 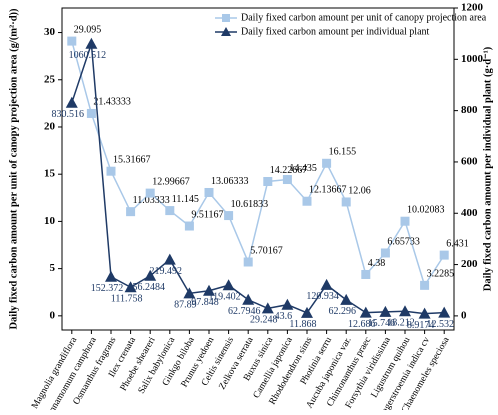 What do you see at coordinates (132, 160) in the screenshot?
I see `value-label: 15.31667` at bounding box center [132, 160].